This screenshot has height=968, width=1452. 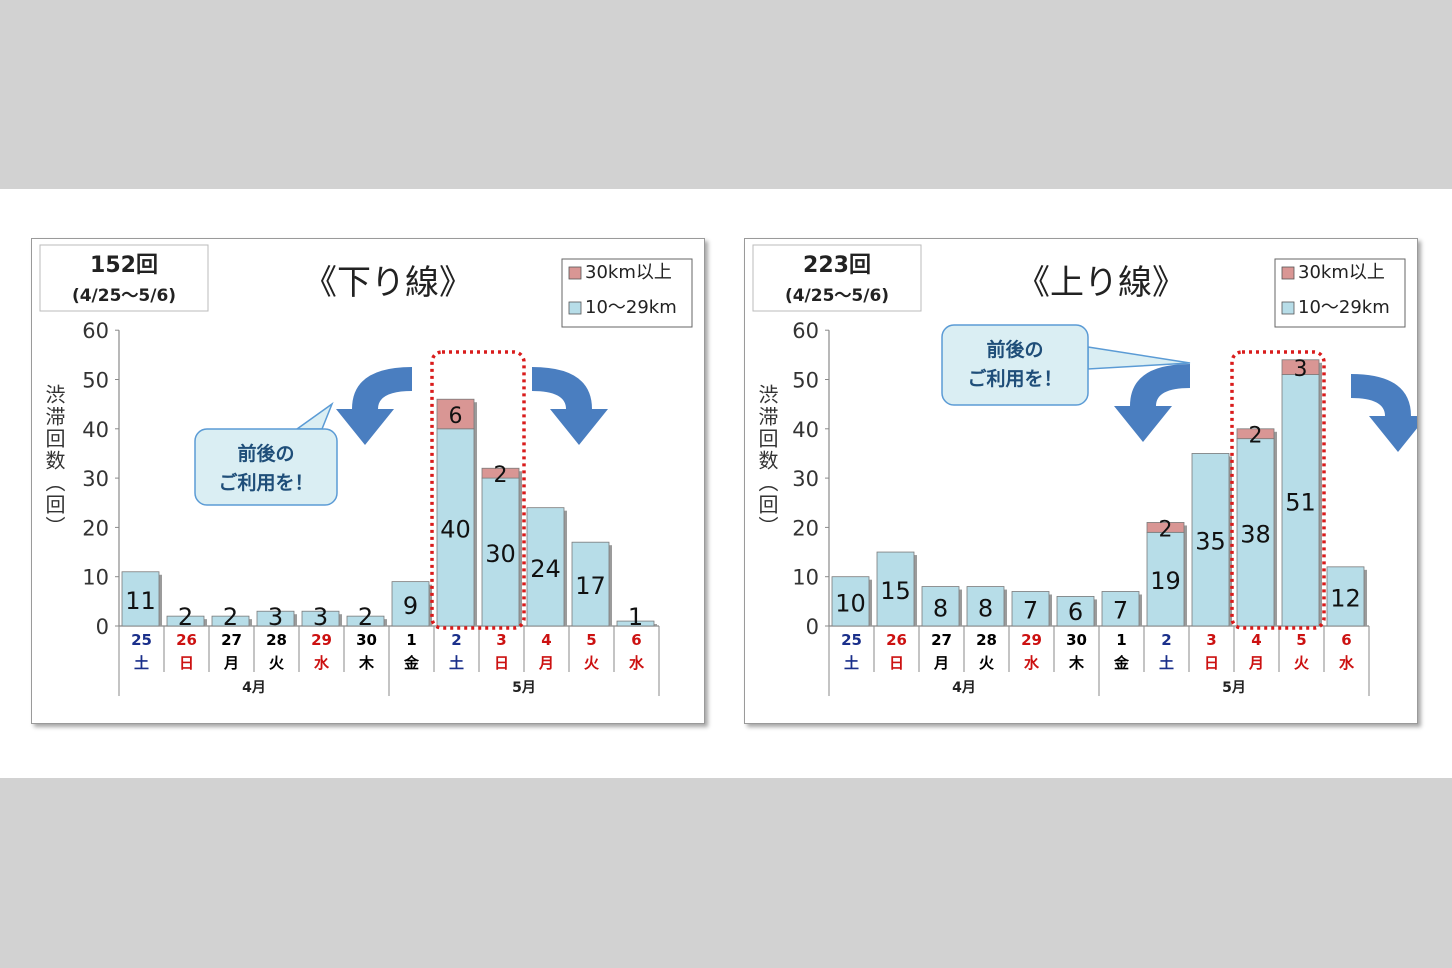 What do you see at coordinates (1210, 542) in the screenshot?
I see `bar-value-label: 35` at bounding box center [1210, 542].